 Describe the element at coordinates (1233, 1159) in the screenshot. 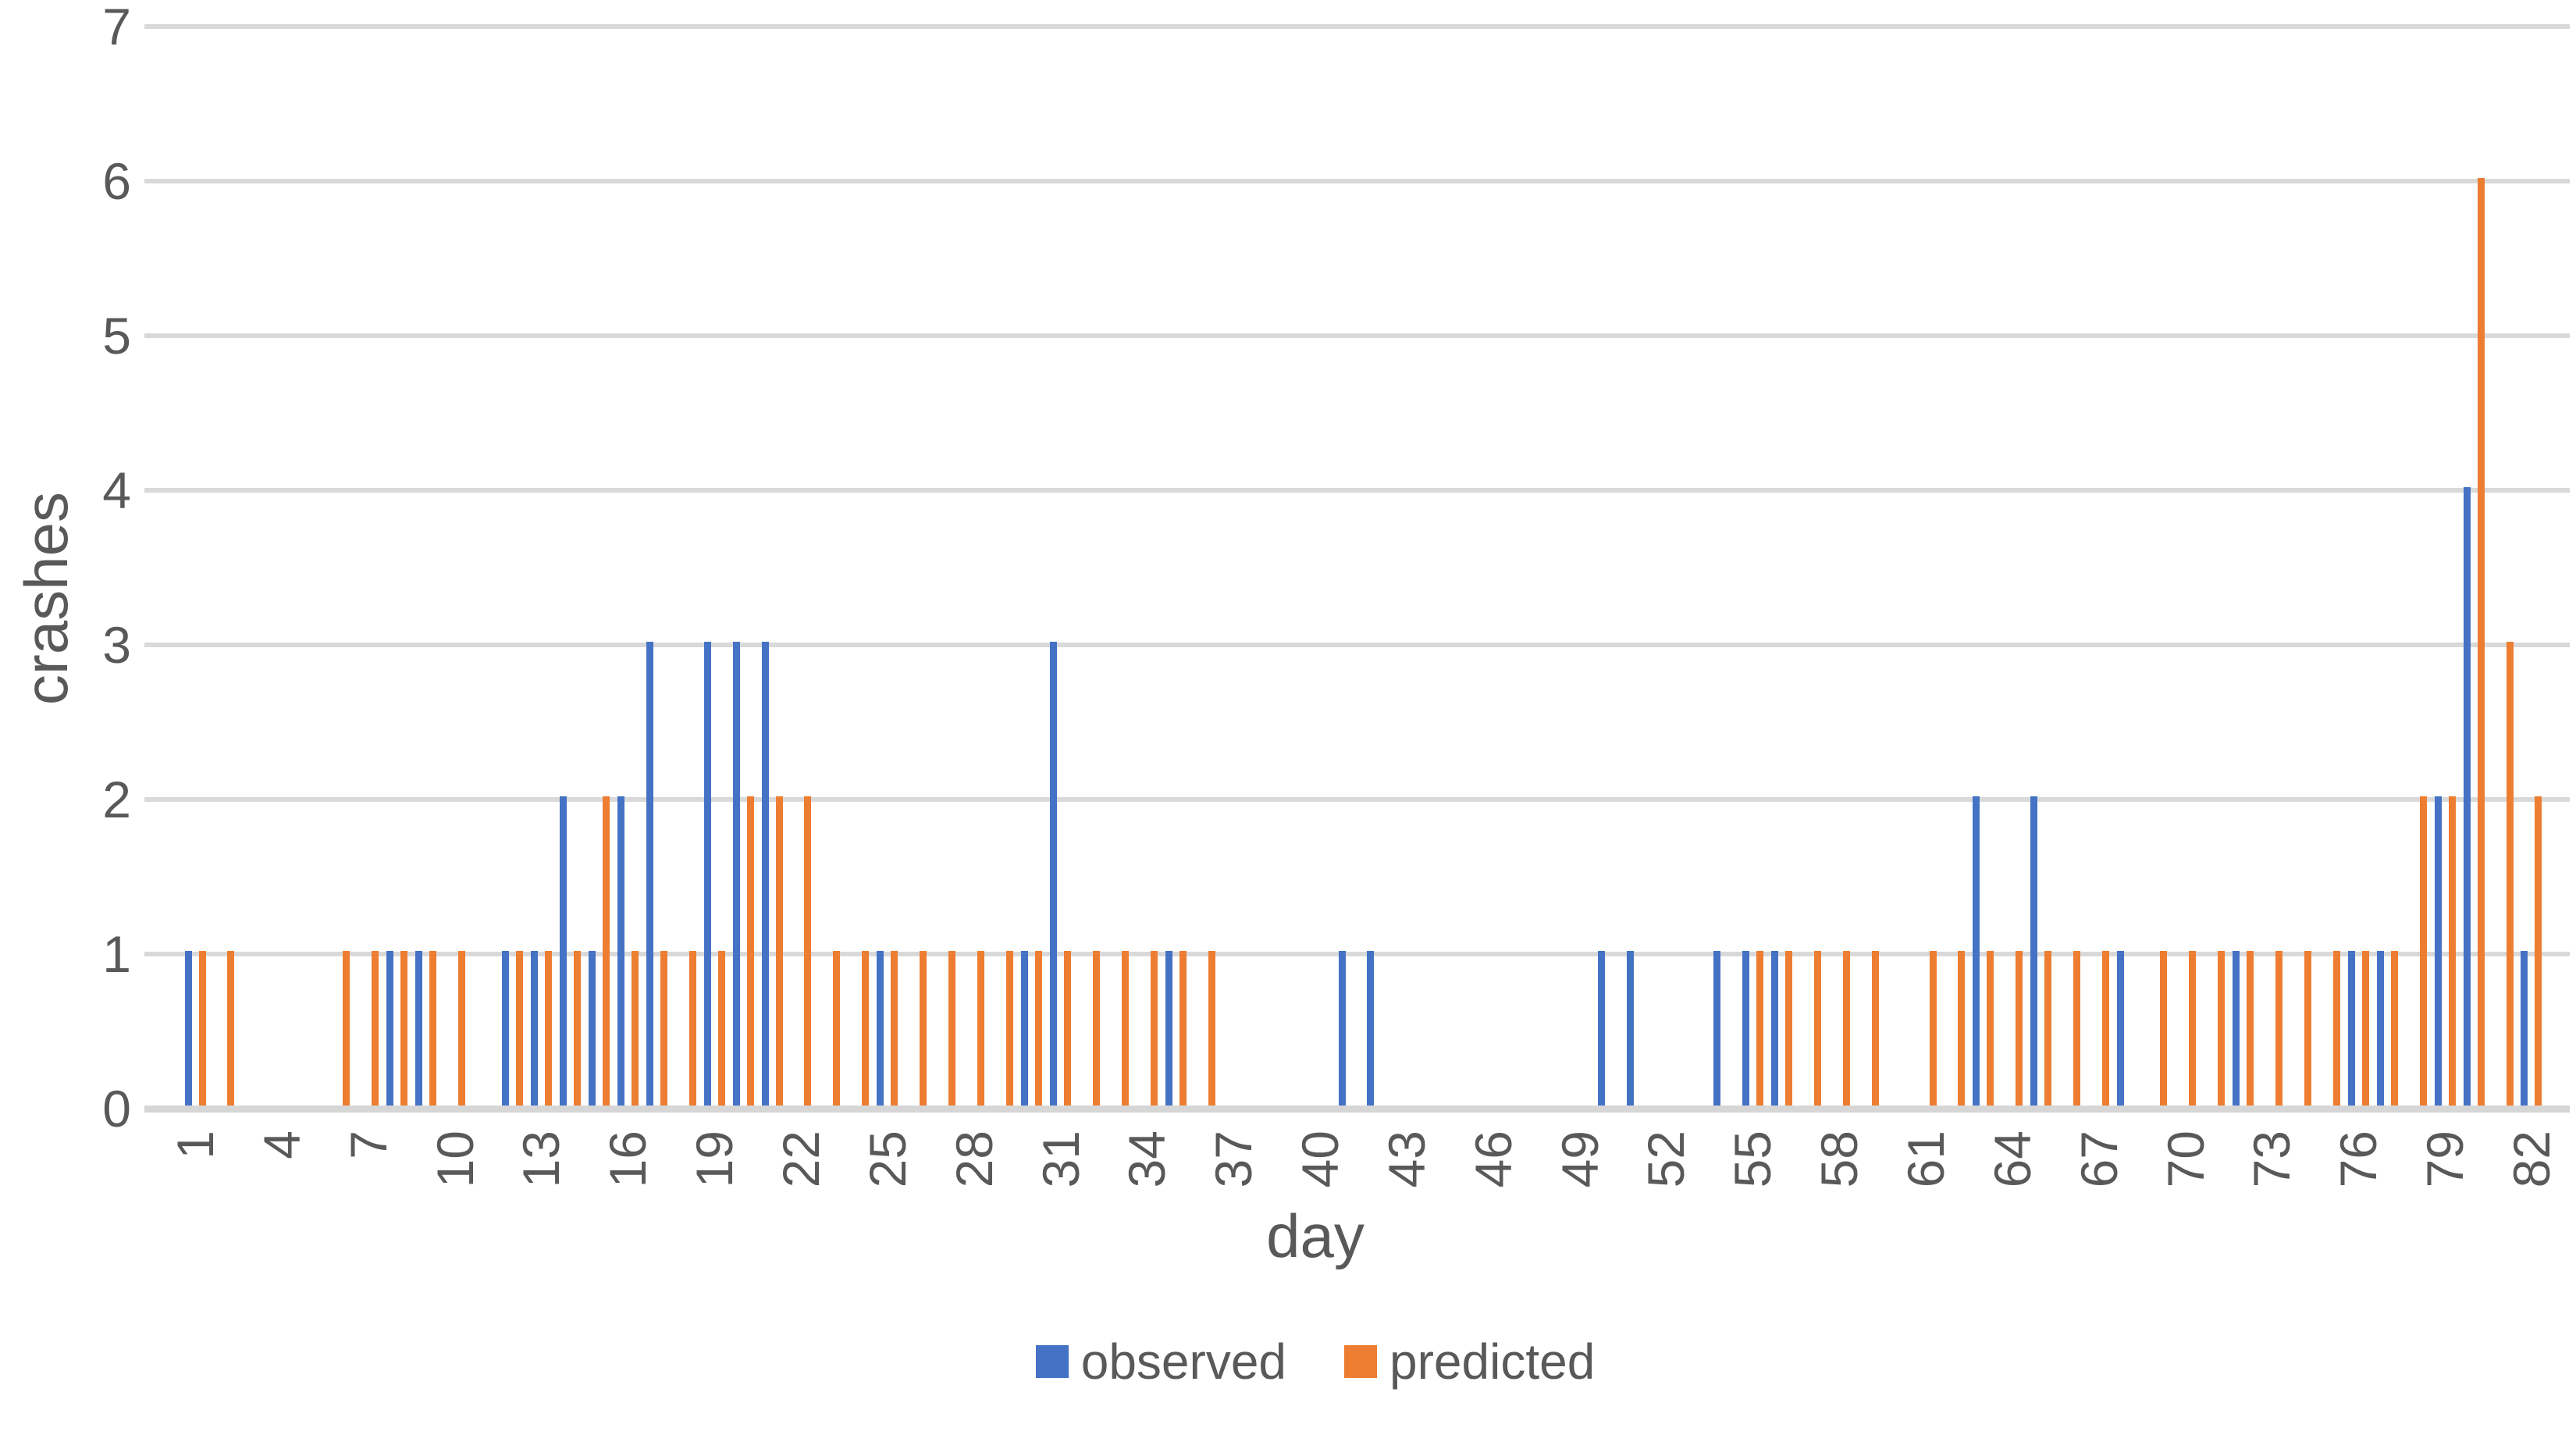

I see `x-tick-label-37: 37` at that location.